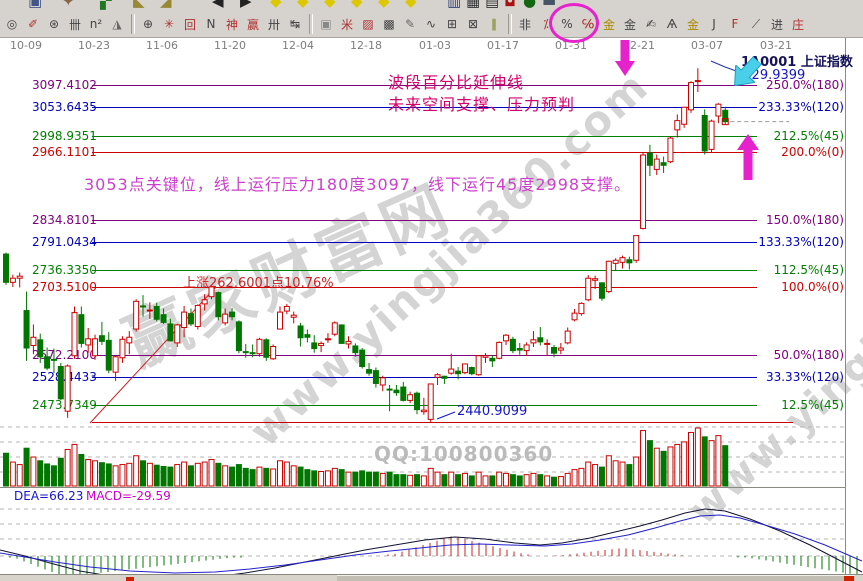 This screenshot has height=581, width=863. What do you see at coordinates (776, 24) in the screenshot?
I see `speed-line-tool-icon: 进` at bounding box center [776, 24].